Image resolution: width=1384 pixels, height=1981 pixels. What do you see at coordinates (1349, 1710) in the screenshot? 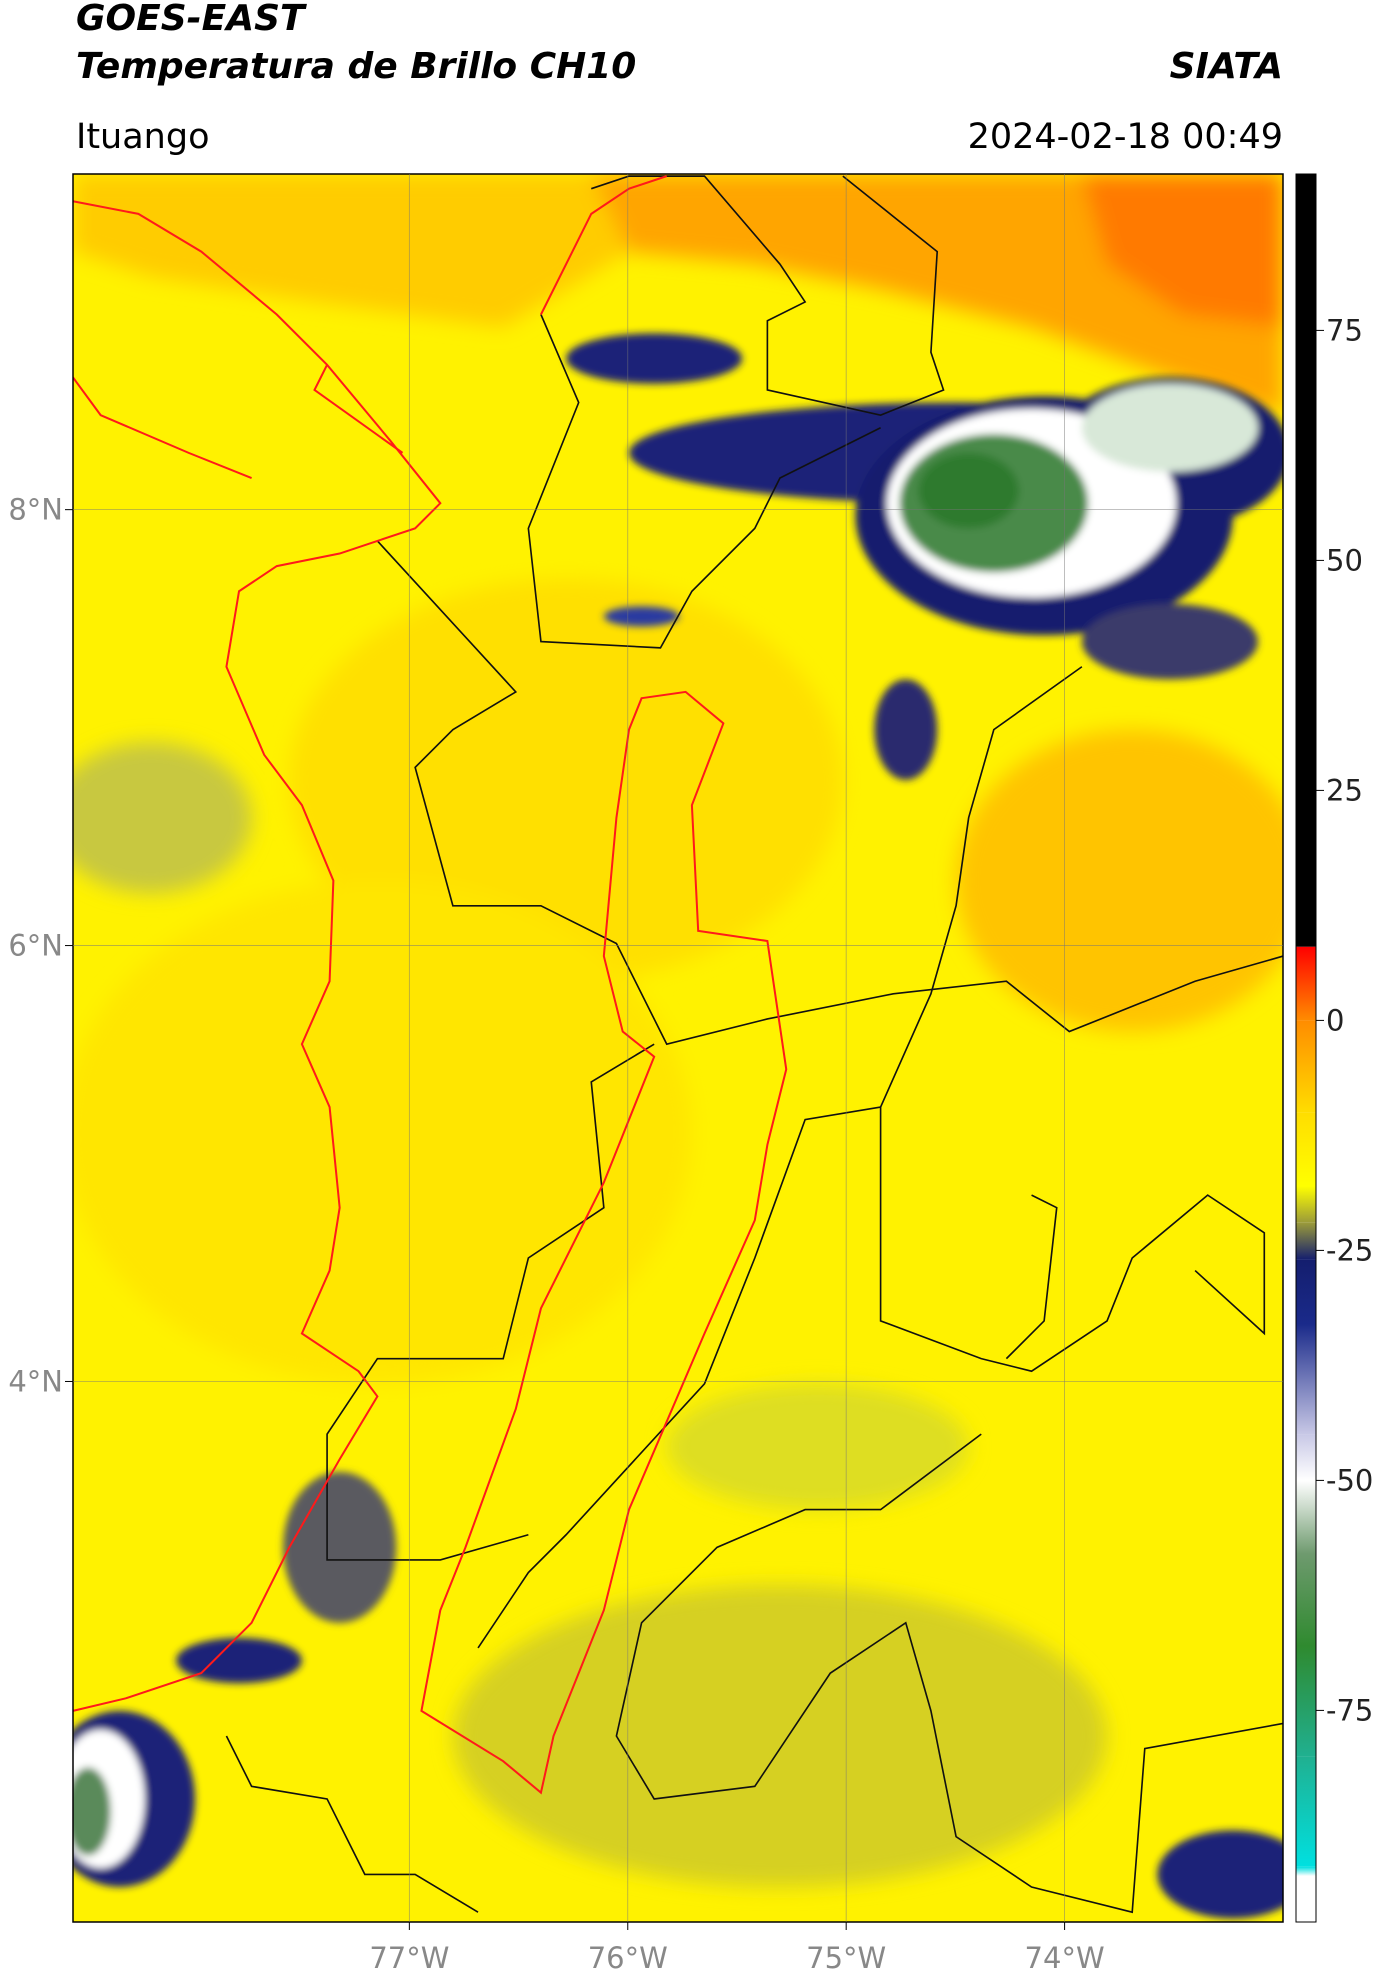
I see `colorbar-tick-label: -75` at bounding box center [1349, 1710].